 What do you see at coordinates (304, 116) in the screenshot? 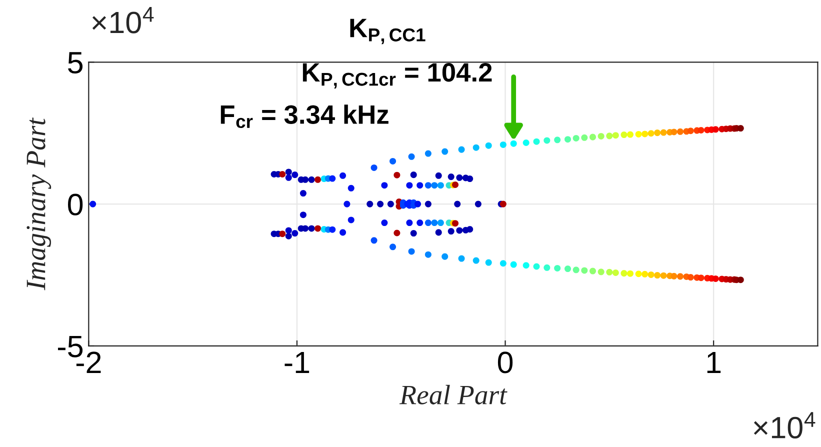
I see `annotation: F$_{cr}$ = 3.34 kHz` at bounding box center [304, 116].